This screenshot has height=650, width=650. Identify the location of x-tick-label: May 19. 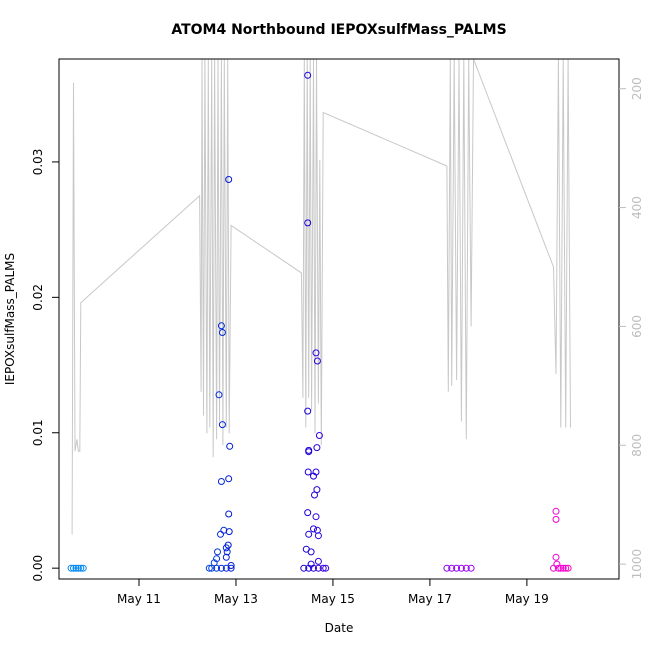
(527, 599).